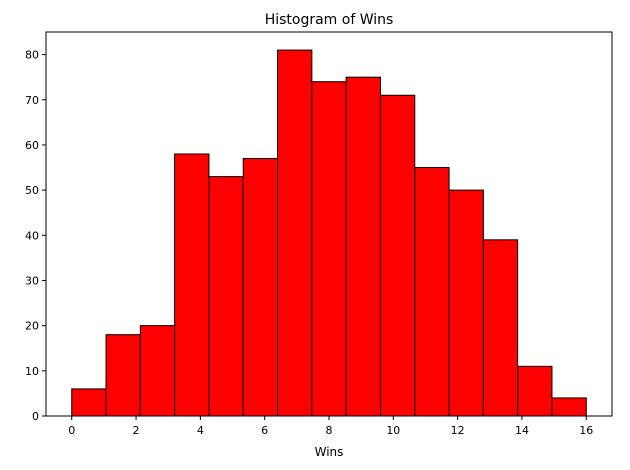  I want to click on y-tick-label: 20, so click(32, 326).